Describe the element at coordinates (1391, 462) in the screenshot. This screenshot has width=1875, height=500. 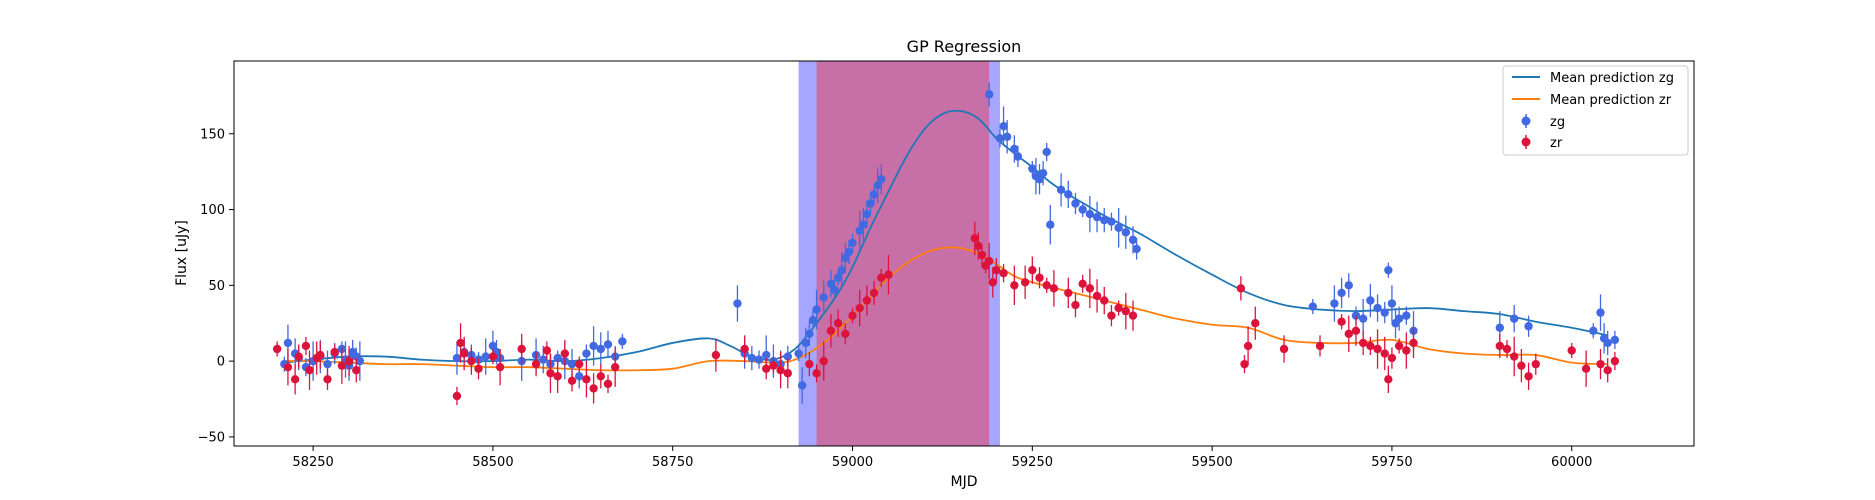
I see `x-tick-label: 59750` at that location.